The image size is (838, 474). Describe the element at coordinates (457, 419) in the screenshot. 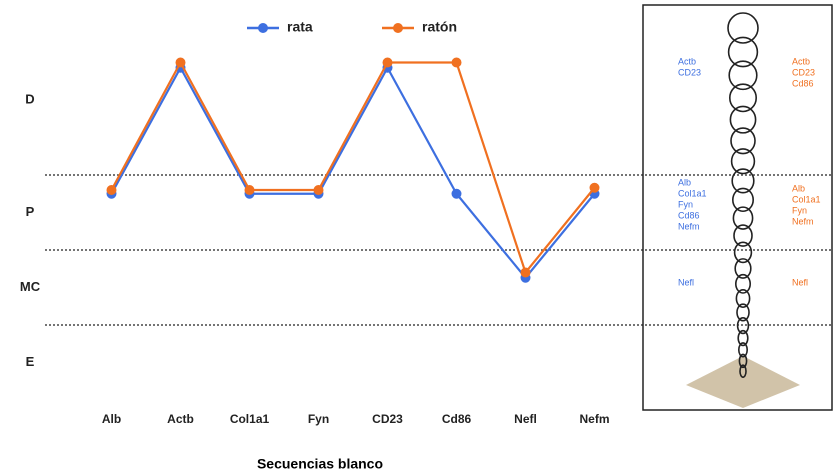

I see `x-tick-label: Cd86` at that location.